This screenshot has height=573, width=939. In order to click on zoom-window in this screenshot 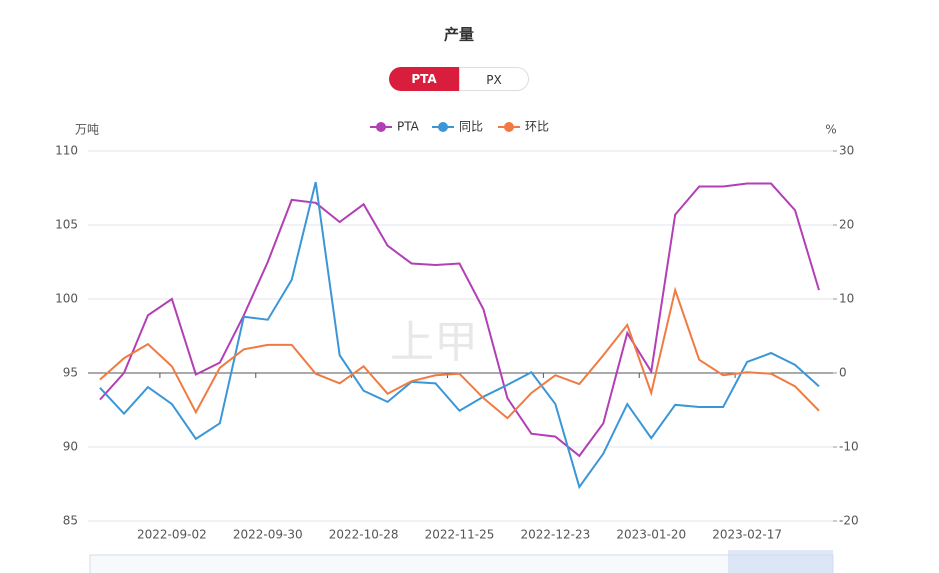, I will do `click(780, 561)`.